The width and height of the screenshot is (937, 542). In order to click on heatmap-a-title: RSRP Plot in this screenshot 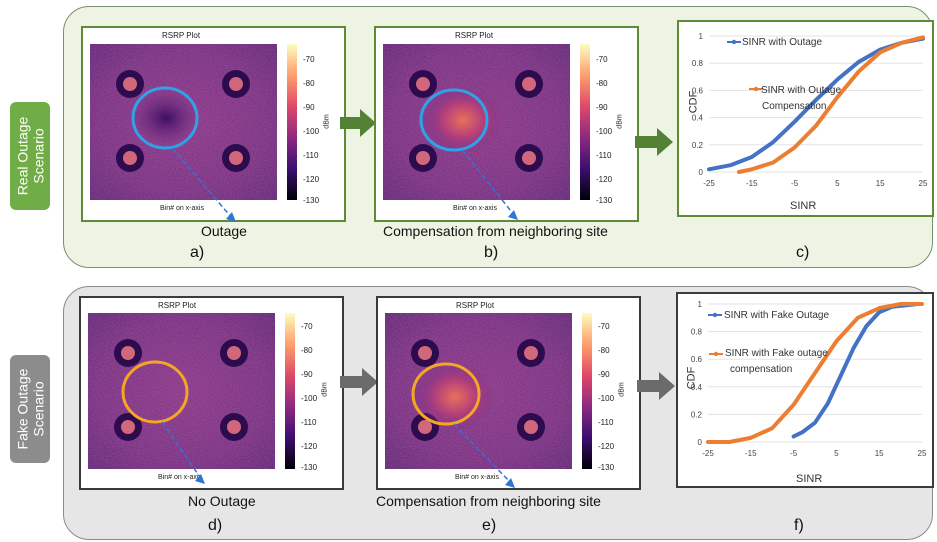, I will do `click(181, 35)`.